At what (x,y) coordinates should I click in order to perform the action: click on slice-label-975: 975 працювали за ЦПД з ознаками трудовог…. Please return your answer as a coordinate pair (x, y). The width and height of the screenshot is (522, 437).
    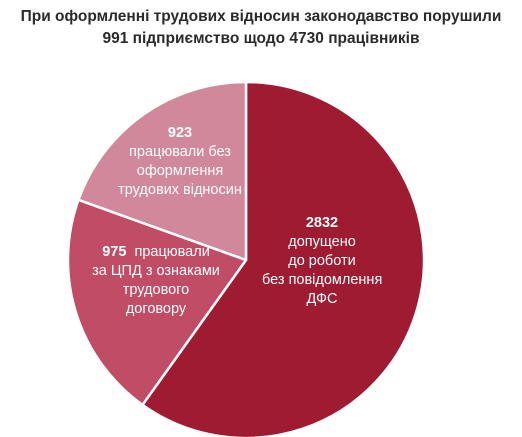
    Looking at the image, I should click on (156, 281).